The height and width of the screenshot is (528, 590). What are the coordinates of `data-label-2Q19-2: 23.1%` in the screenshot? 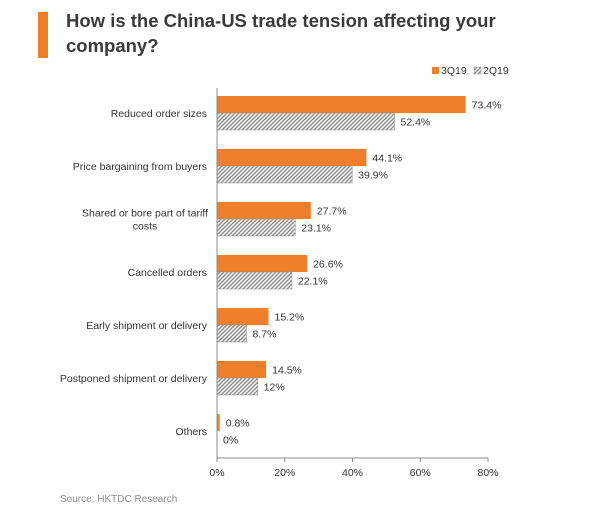 It's located at (316, 229).